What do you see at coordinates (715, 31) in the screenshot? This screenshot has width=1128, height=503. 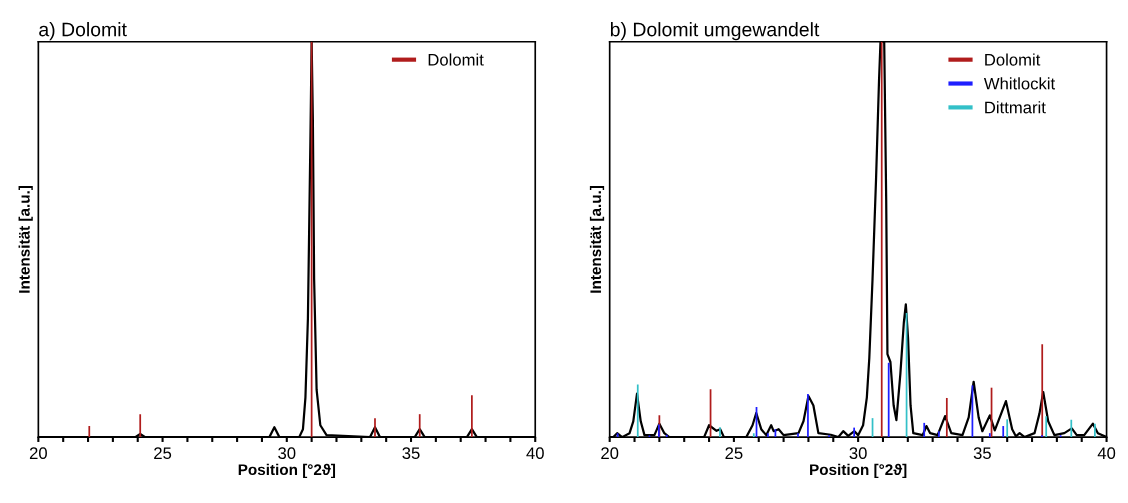 I see `chart-title: b) Dolomit umgewandelt` at bounding box center [715, 31].